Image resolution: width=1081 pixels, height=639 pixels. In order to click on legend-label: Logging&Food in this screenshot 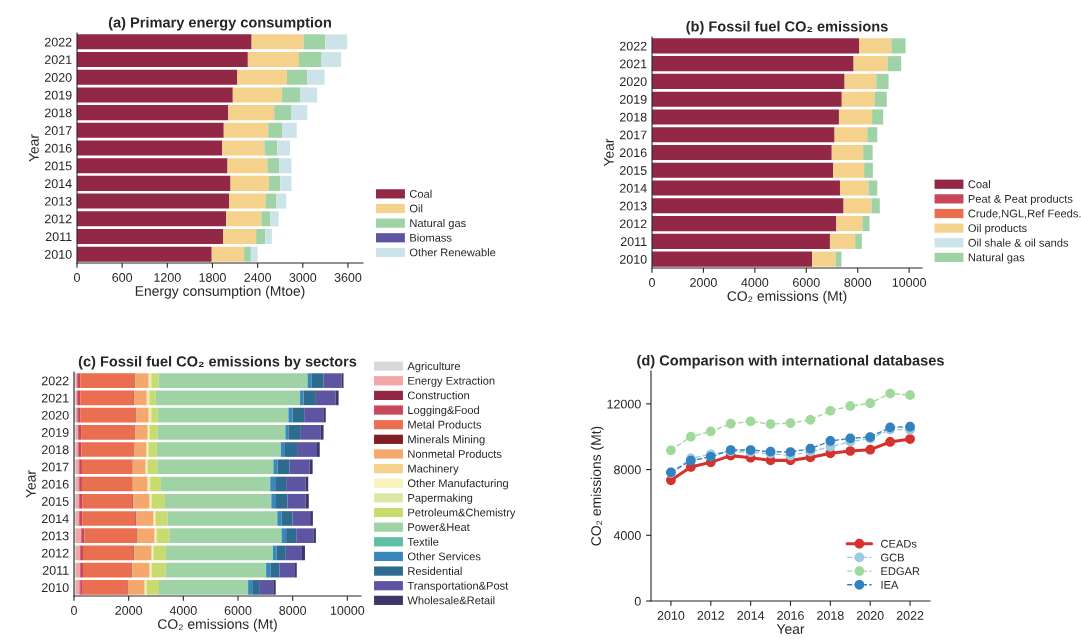, I will do `click(443, 411)`.